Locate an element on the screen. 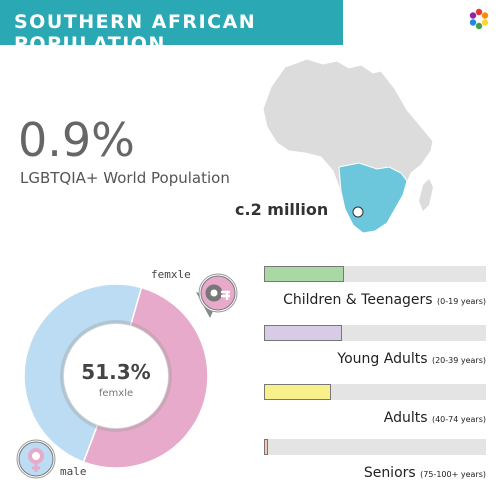 The image size is (500, 500). map-marker is located at coordinates (358, 212).